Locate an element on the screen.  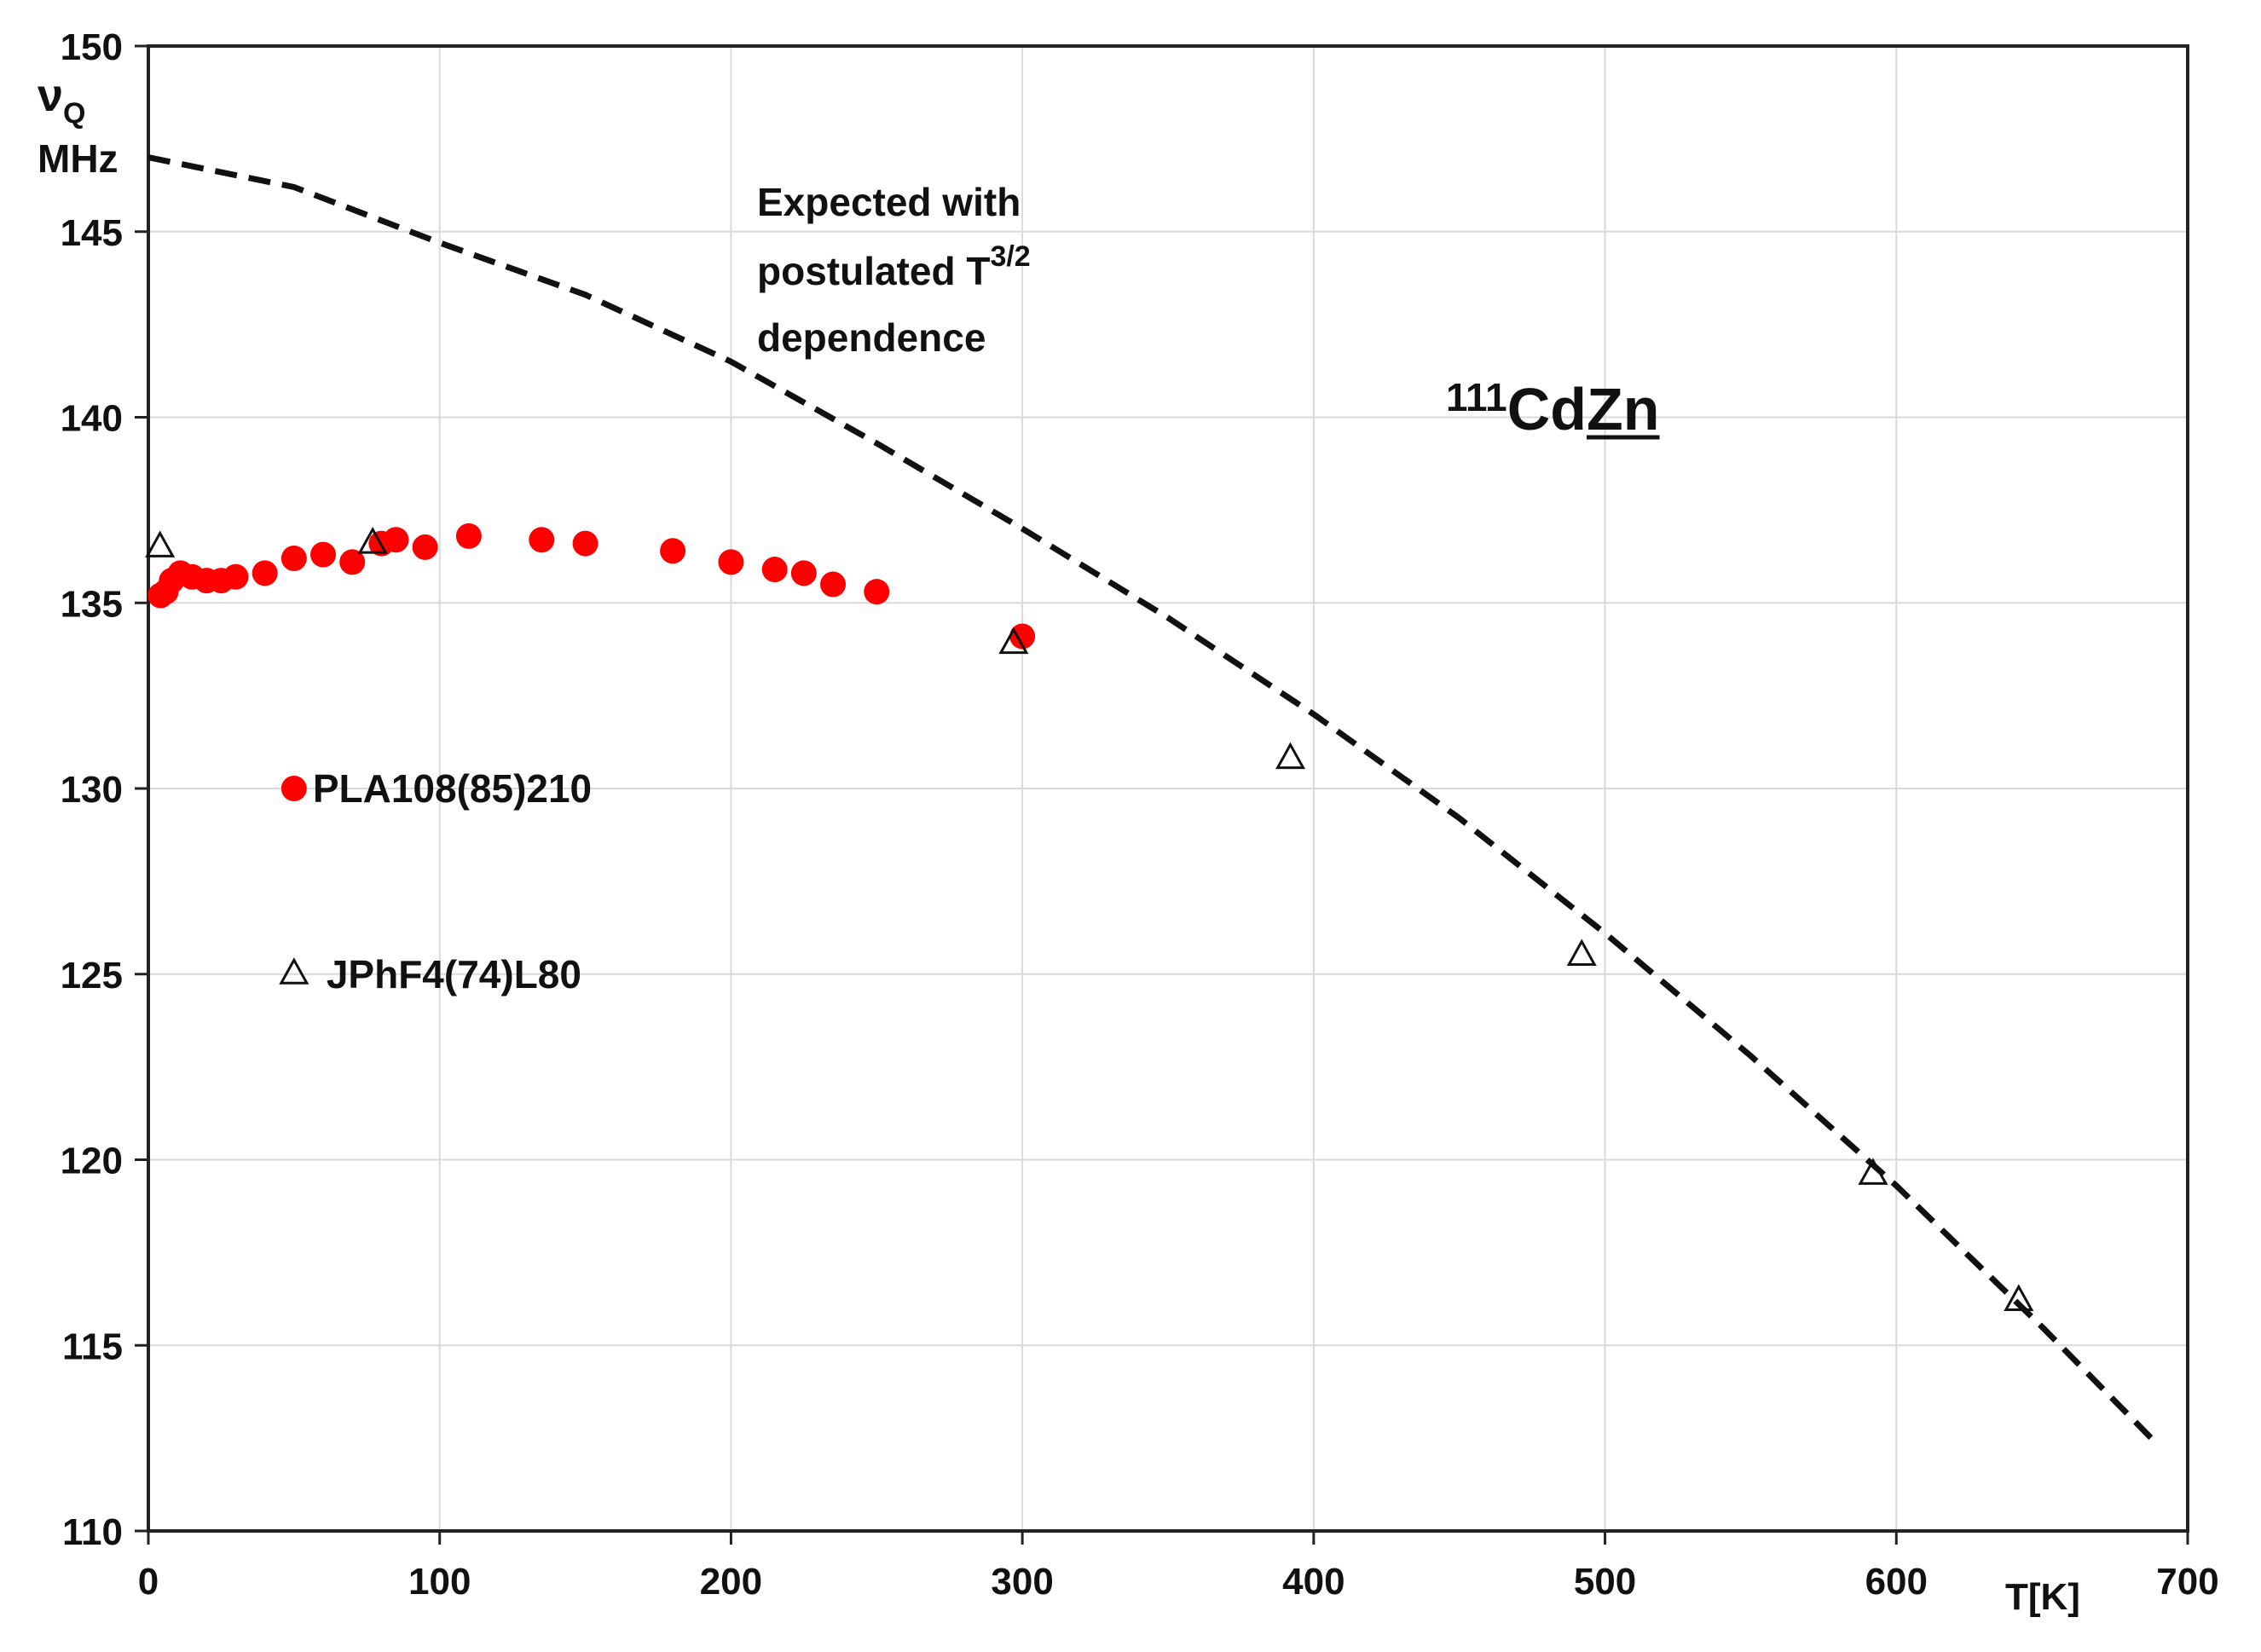
y-axis-unit: MHz is located at coordinates (78, 158).